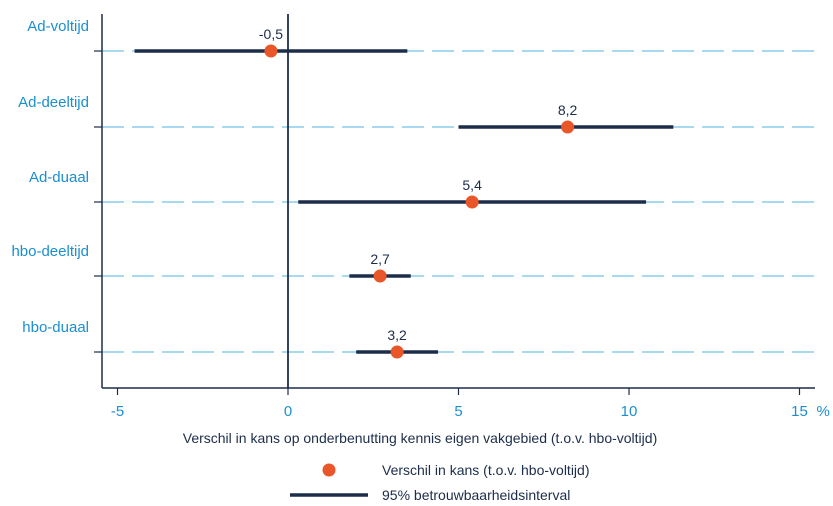  What do you see at coordinates (458, 411) in the screenshot?
I see `x-tick-label: 5` at bounding box center [458, 411].